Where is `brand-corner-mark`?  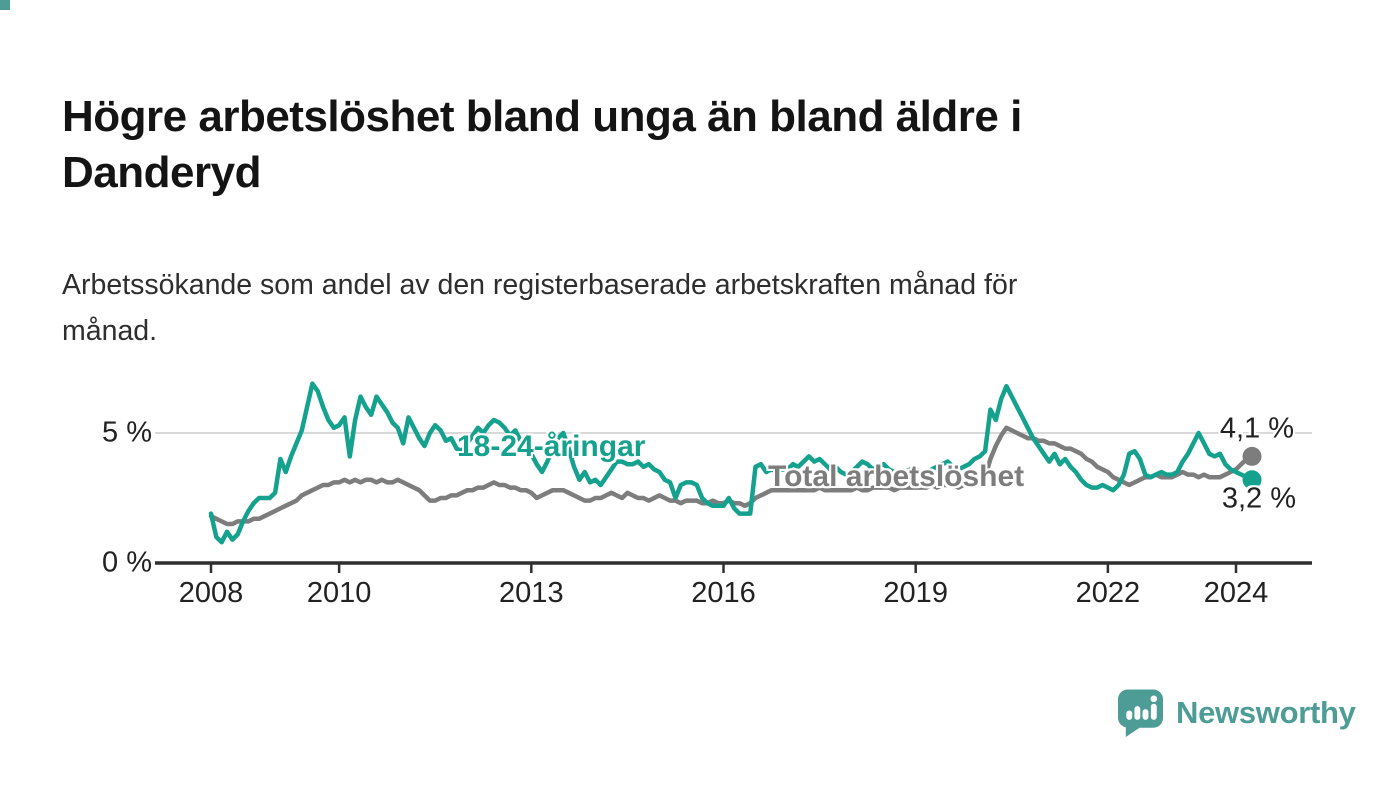
brand-corner-mark is located at coordinates (5, 5).